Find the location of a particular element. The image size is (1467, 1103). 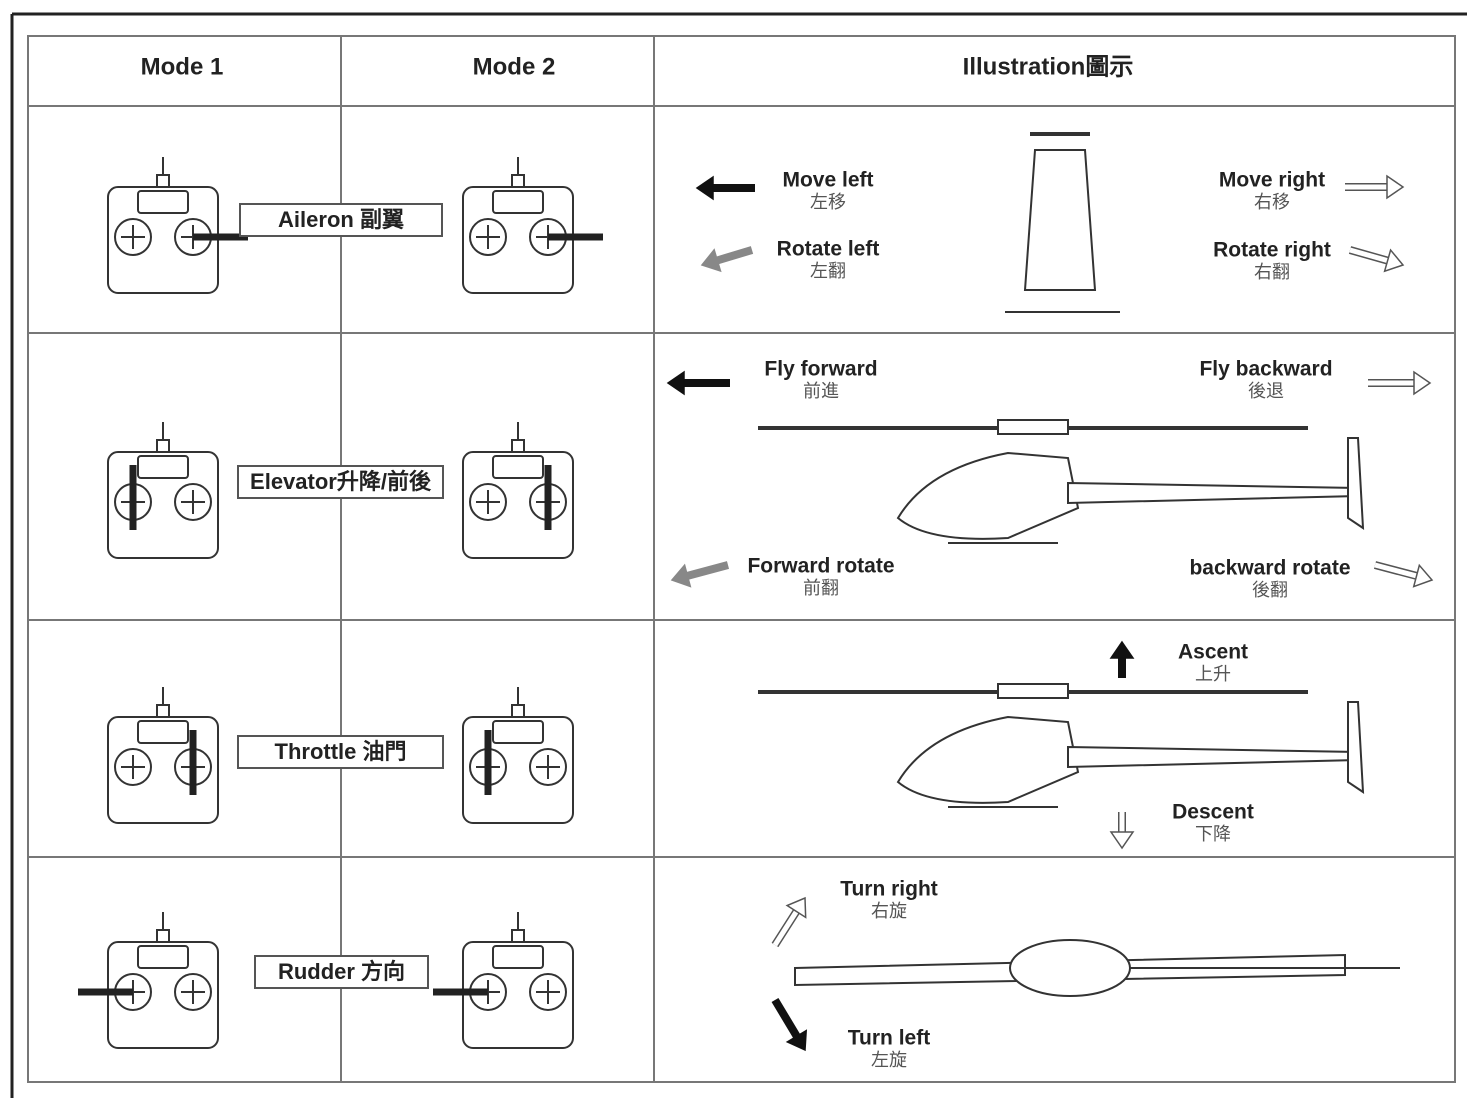

direction-label: Fly backward is located at coordinates (1265, 369).